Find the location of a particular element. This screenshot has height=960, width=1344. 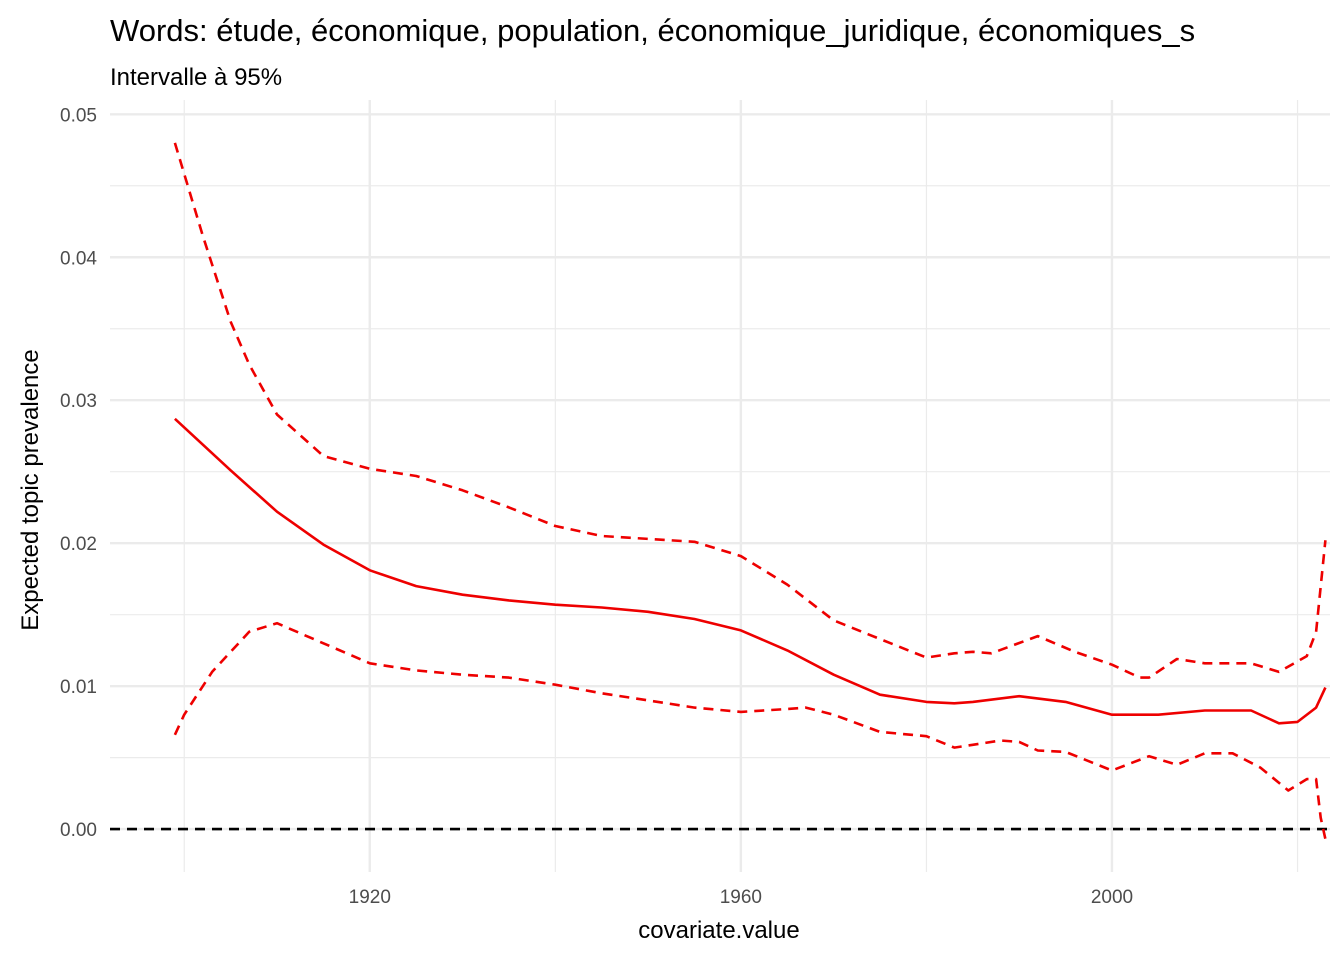

y-axis: 0.00 0.01 0.02 0.03 0.04 0.05 is located at coordinates (78, 473).